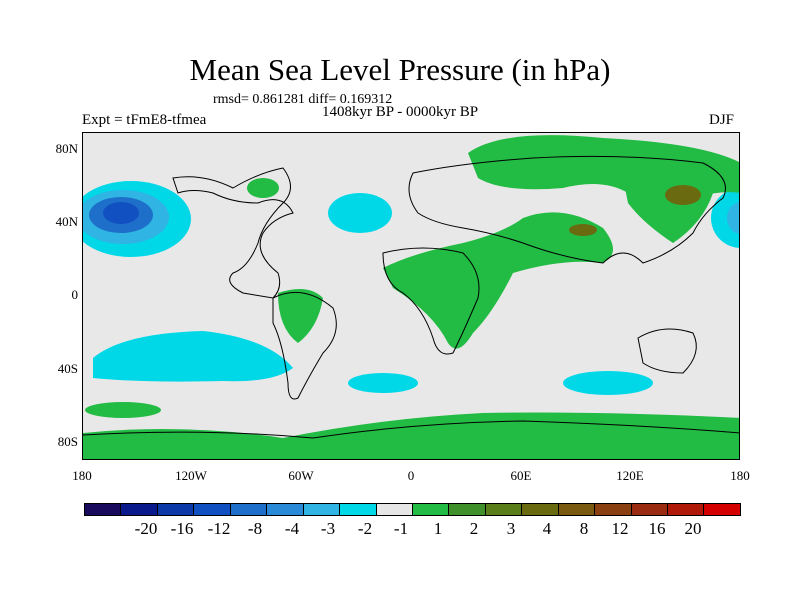 This screenshot has height=600, width=800. I want to click on coast-australia, so click(667, 351).